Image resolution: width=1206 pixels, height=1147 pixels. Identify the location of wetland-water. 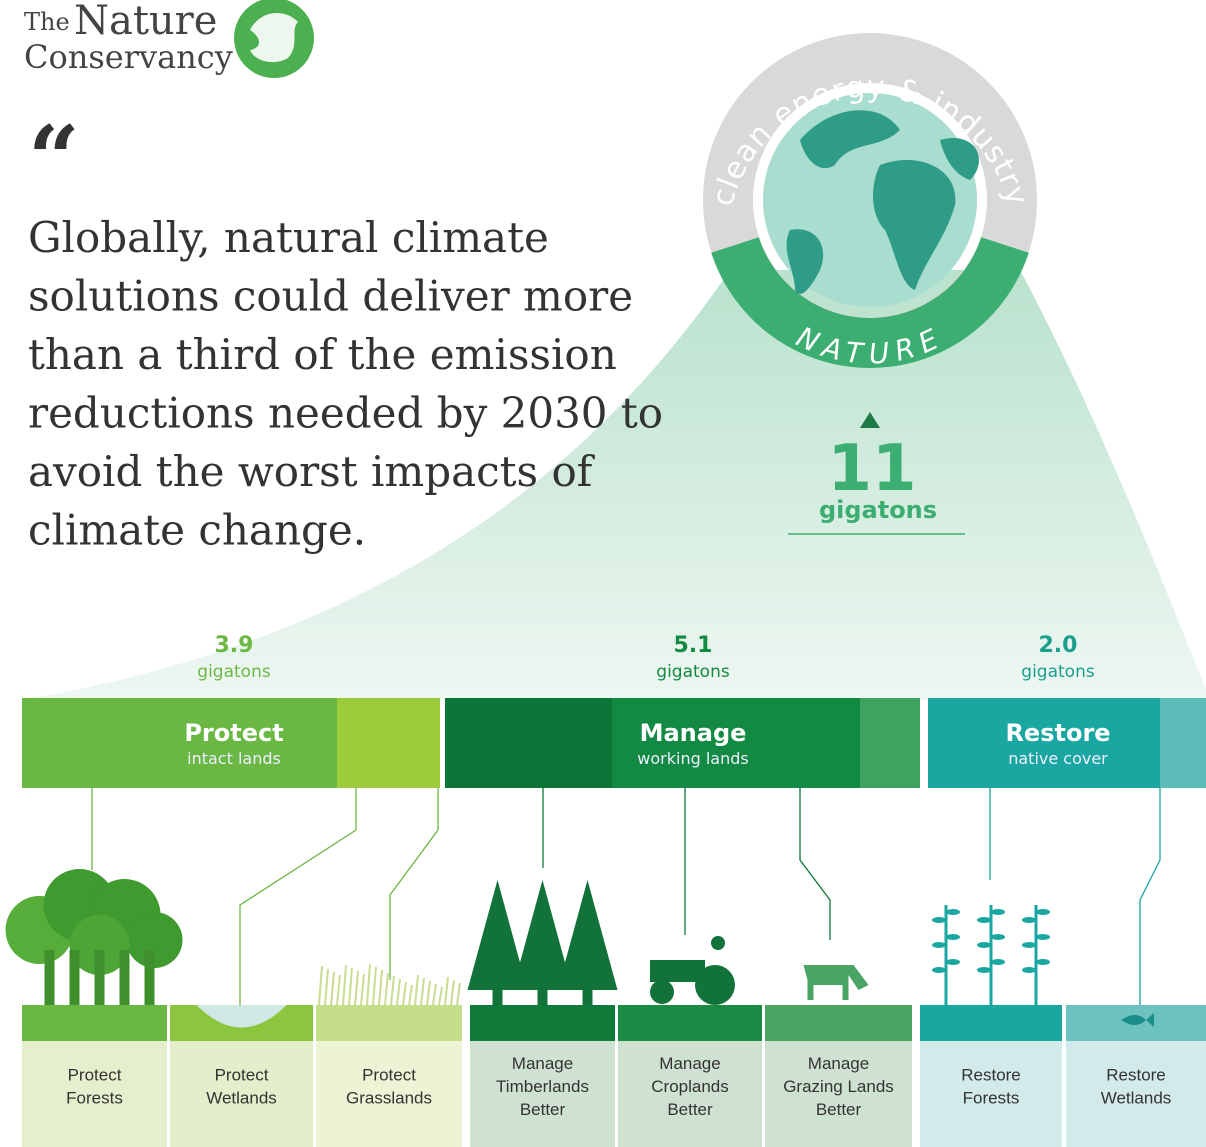
(241, 1016).